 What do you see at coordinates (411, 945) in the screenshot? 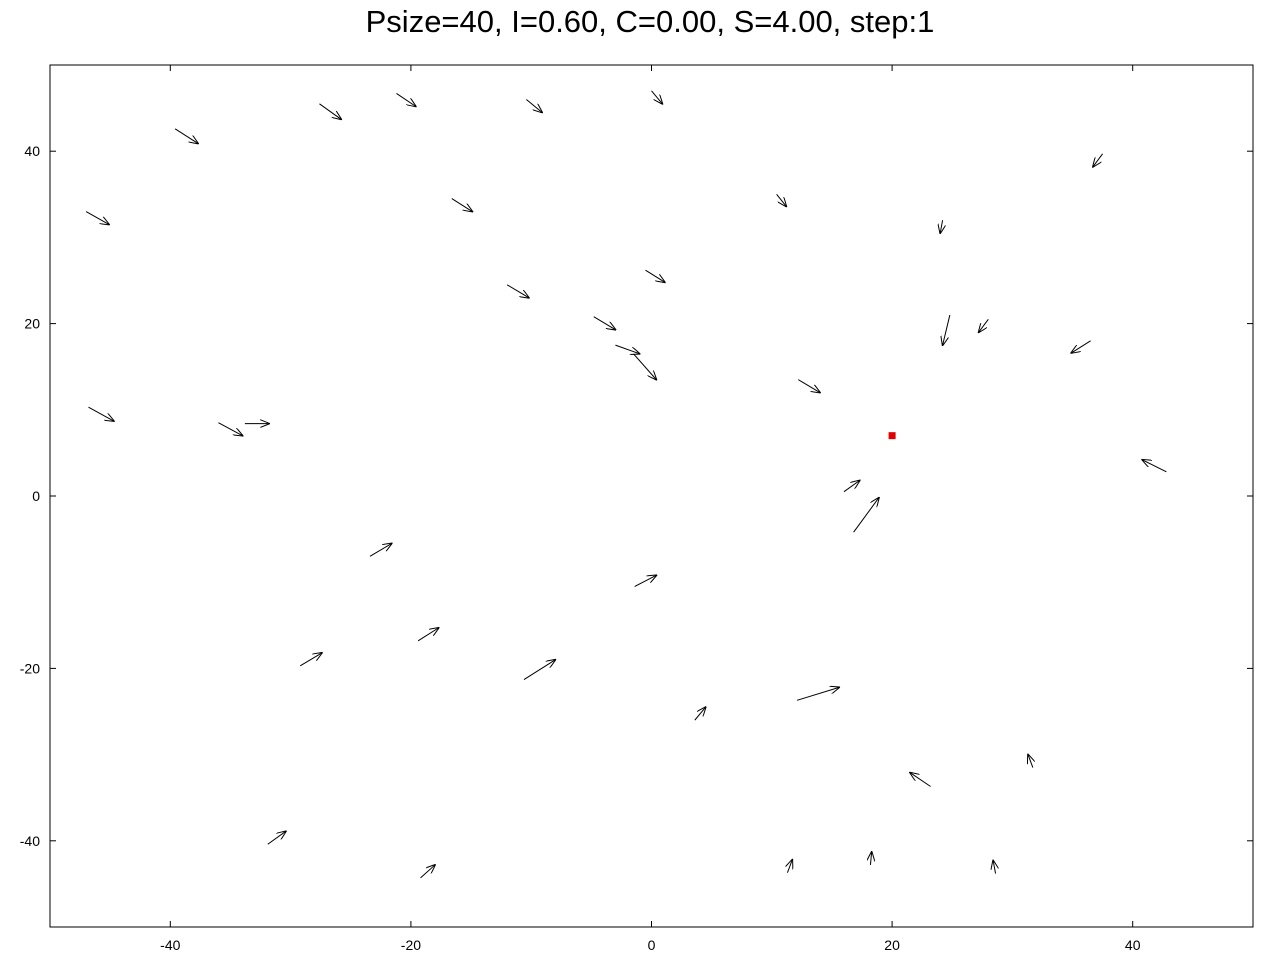
I see `x-tick-label: -20` at bounding box center [411, 945].